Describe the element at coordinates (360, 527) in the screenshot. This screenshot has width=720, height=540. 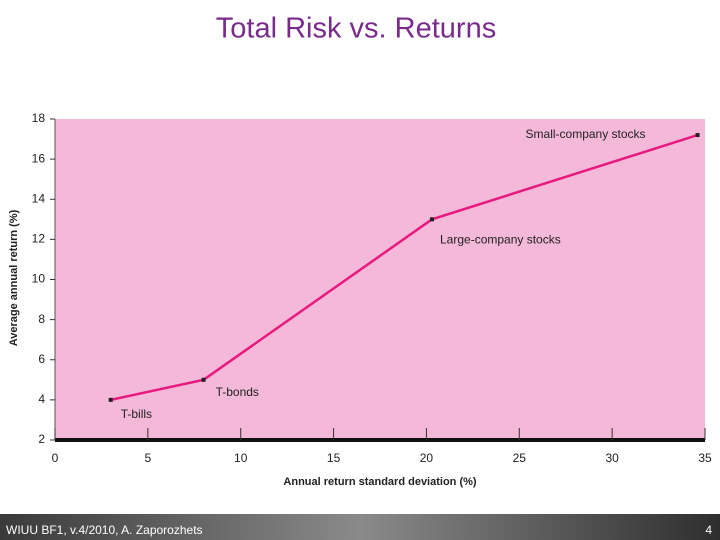
I see `footer-bar` at that location.